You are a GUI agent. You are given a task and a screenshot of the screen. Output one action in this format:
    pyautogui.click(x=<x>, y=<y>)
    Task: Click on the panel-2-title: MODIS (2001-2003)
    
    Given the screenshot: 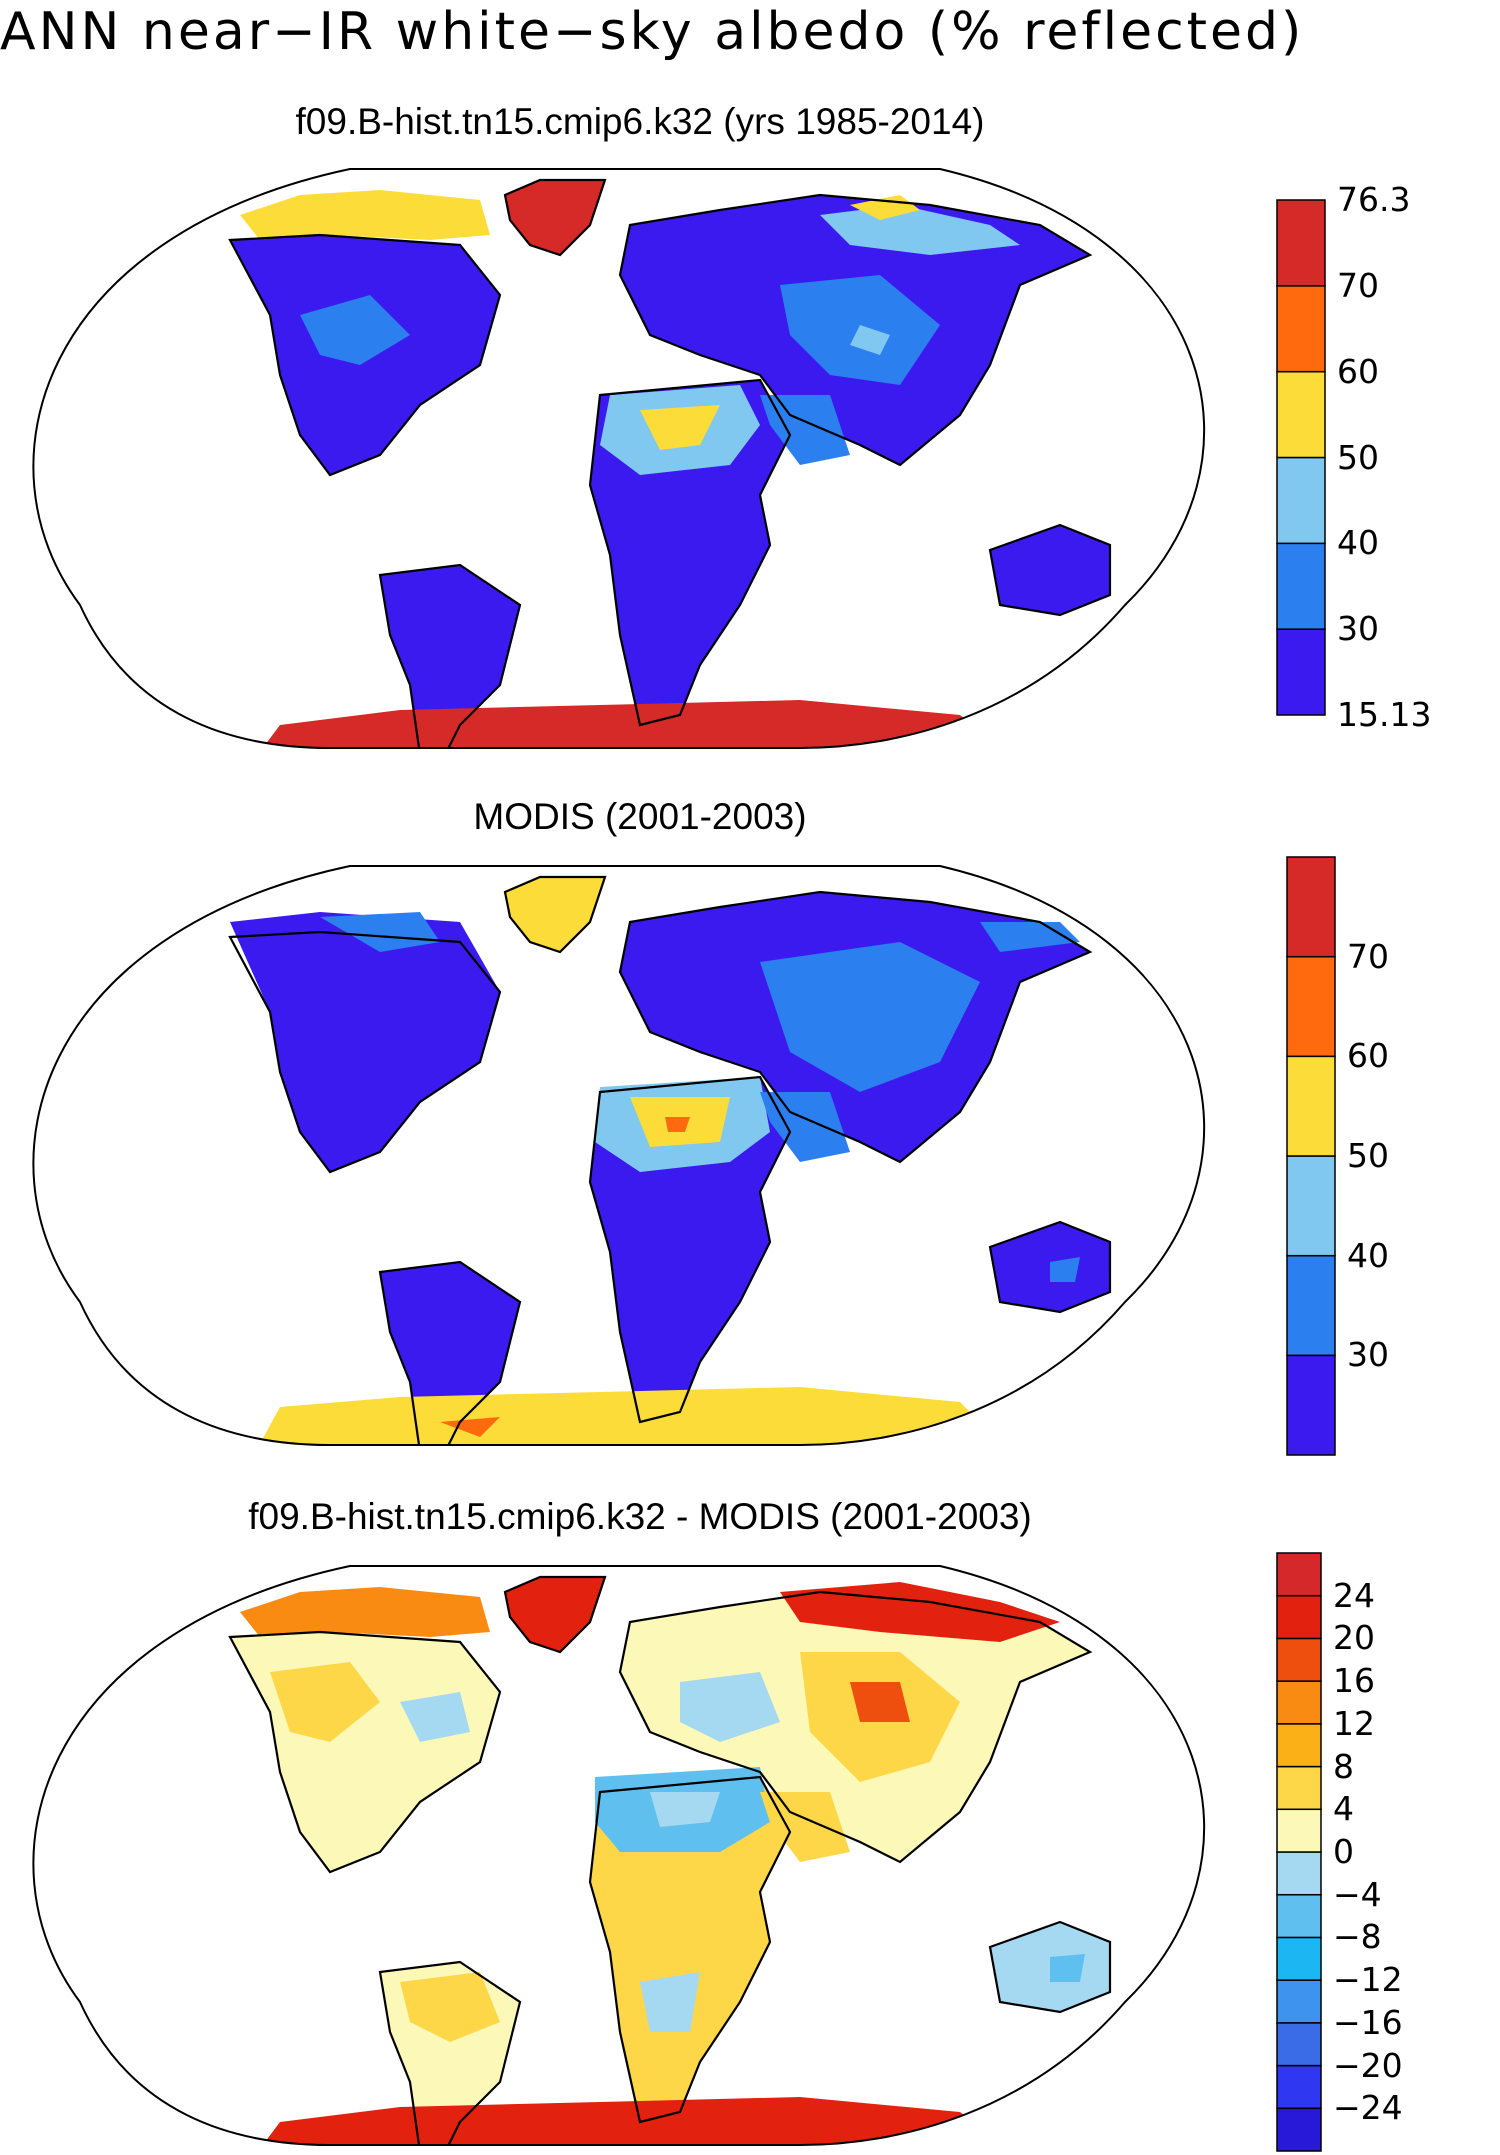 What is the action you would take?
    pyautogui.click(x=640, y=816)
    